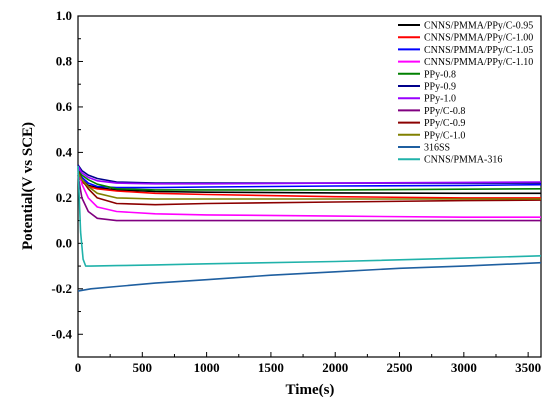 The image size is (550, 414). I want to click on x-axis: 0 500 1000 1500 2000 2500 3000 3500, so click(308, 363).